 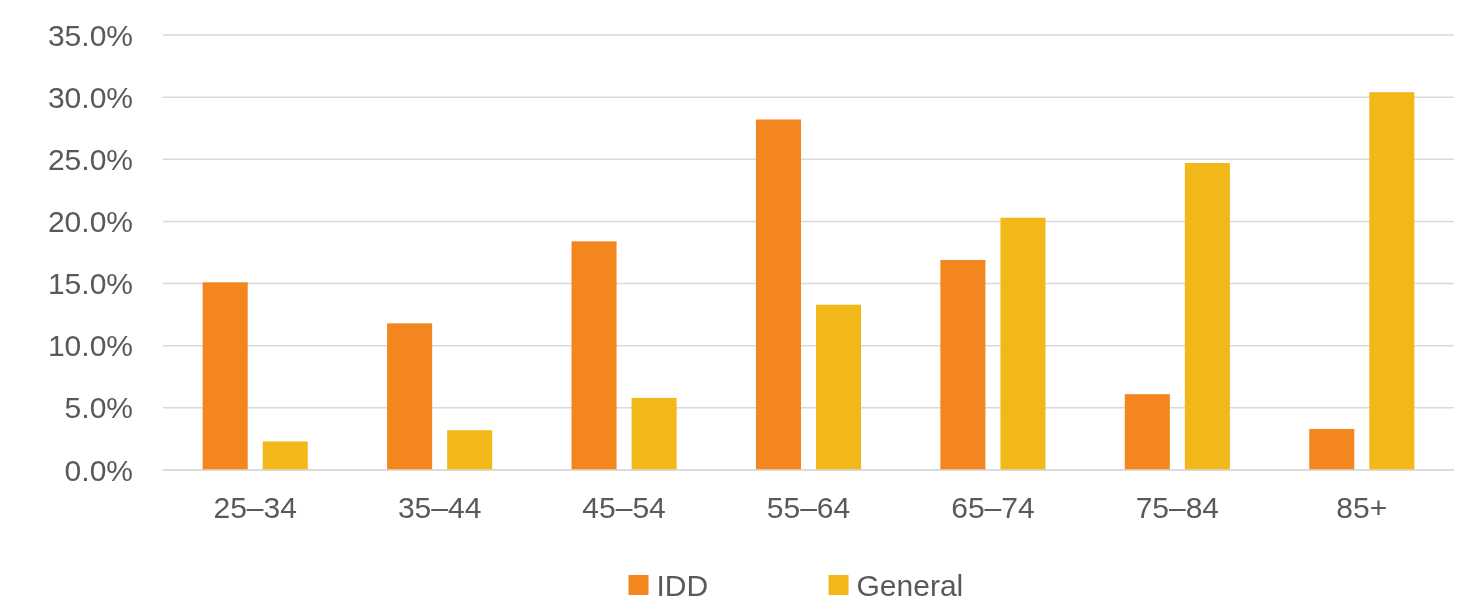 I want to click on x-tick-label: 55–64, so click(x=808, y=507).